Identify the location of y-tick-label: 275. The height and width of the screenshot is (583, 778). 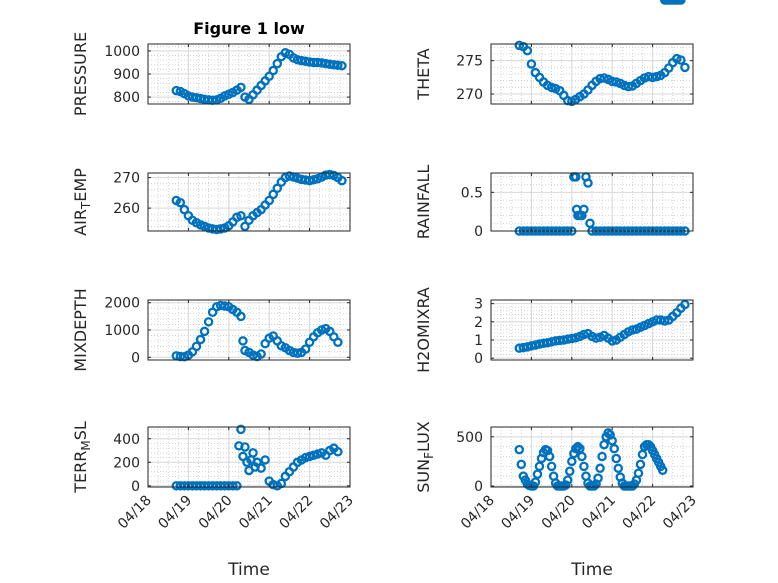
(469, 62).